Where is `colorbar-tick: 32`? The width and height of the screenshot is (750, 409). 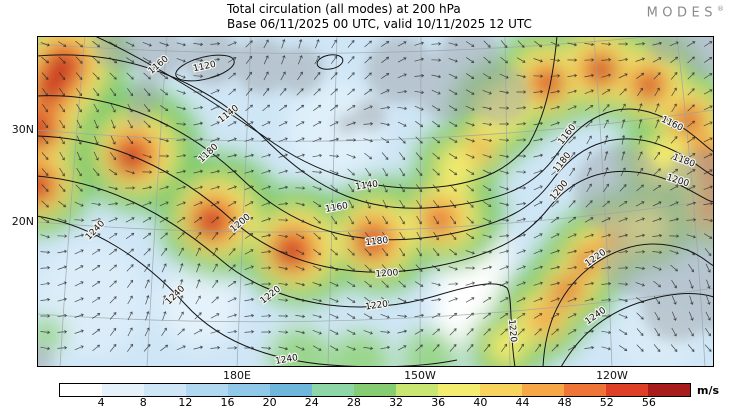
colorbar-tick: 32 is located at coordinates (396, 402).